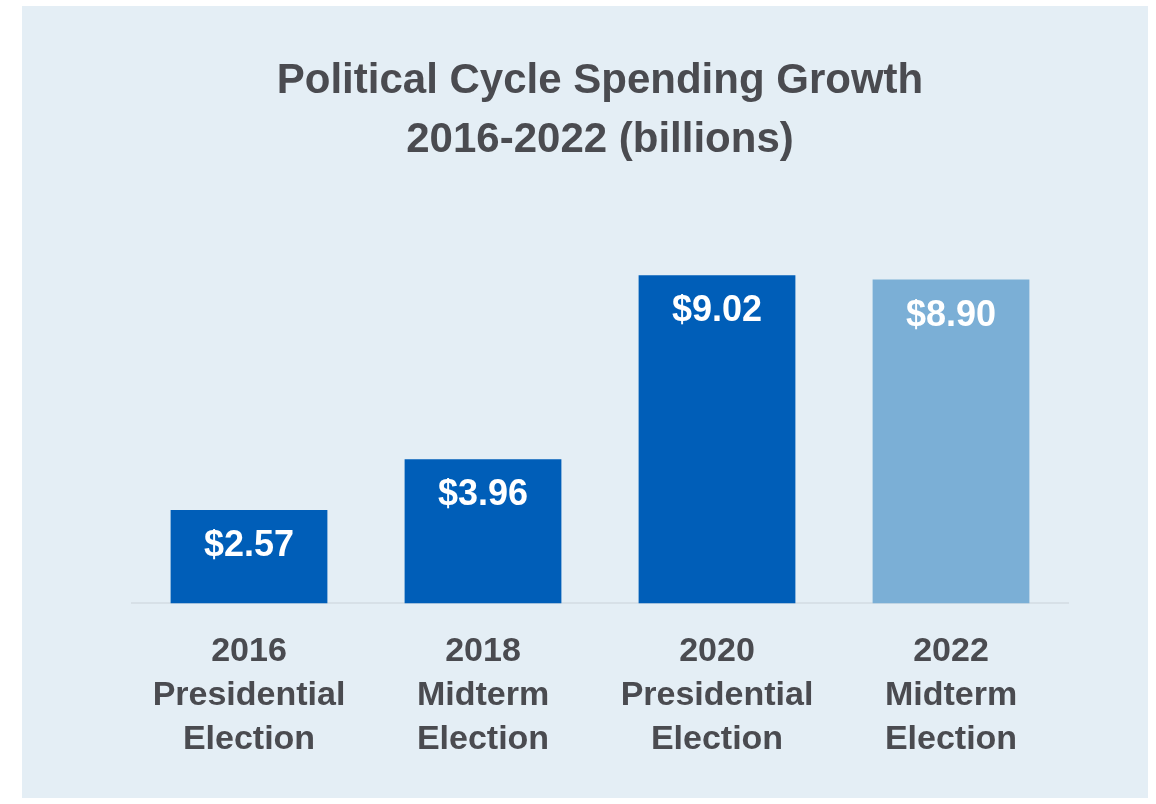 The width and height of the screenshot is (1156, 804). Describe the element at coordinates (951, 693) in the screenshot. I see `x-tick-label: 2022 Midterm Election` at that location.